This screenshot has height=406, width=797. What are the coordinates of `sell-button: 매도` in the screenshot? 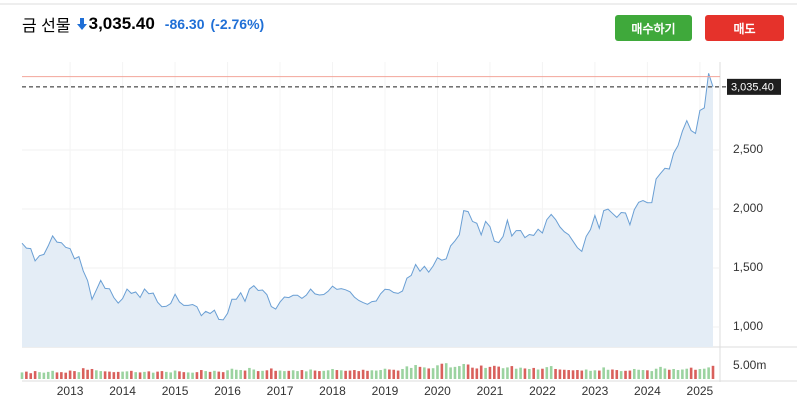 It's located at (744, 28).